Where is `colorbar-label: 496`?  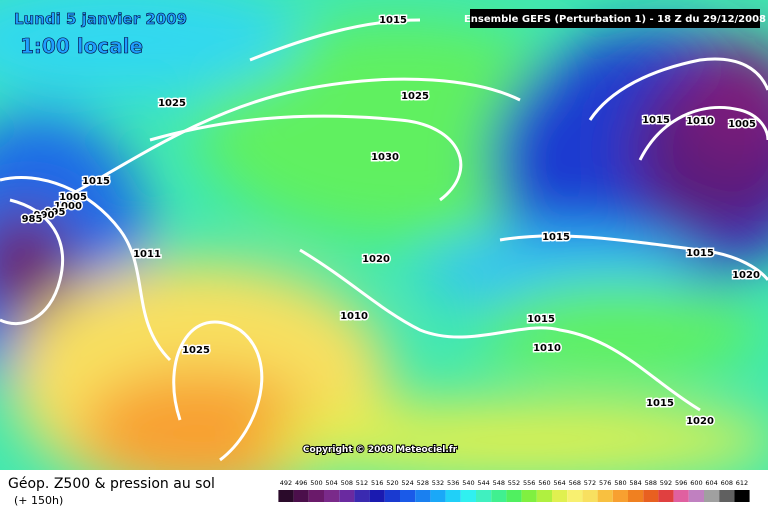 colorbar-label: 496 is located at coordinates (301, 483).